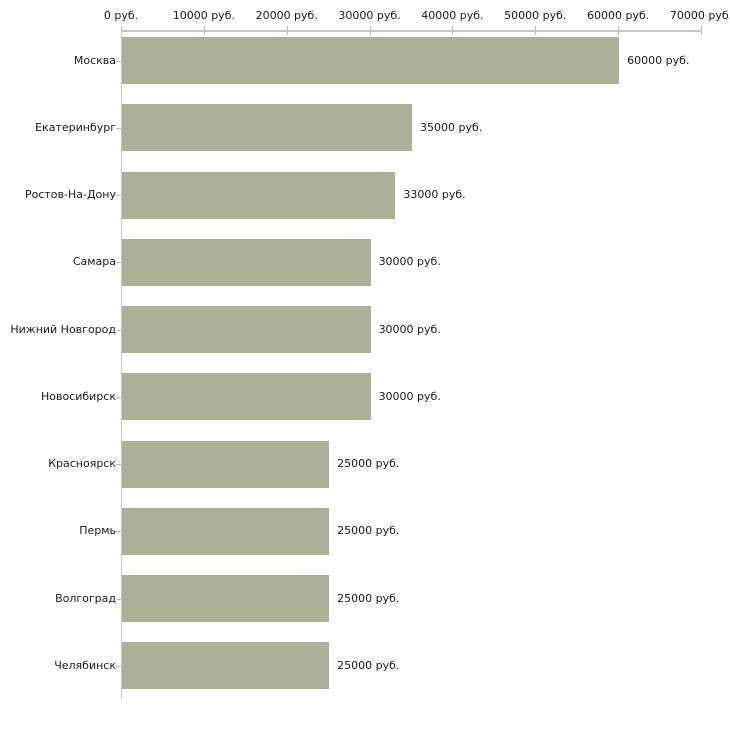 Image resolution: width=730 pixels, height=730 pixels. What do you see at coordinates (411, 31) in the screenshot?
I see `x-axis-line` at bounding box center [411, 31].